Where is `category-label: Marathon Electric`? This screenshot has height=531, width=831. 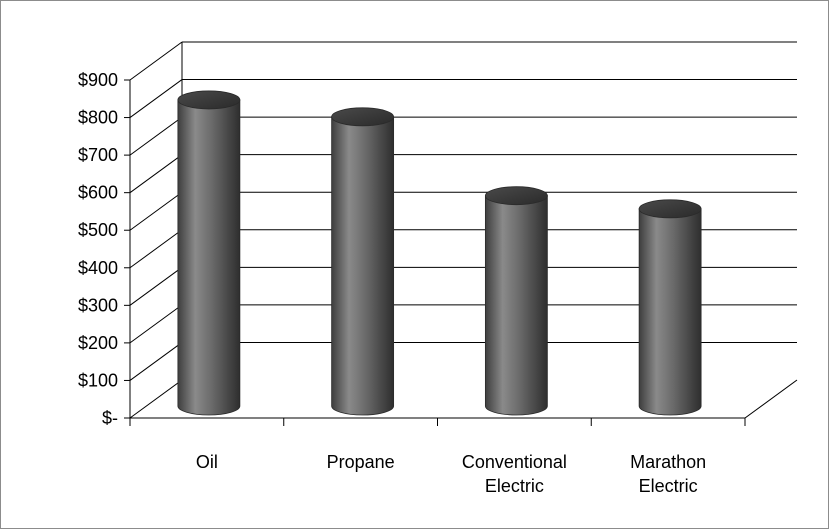
category-label: Marathon Electric is located at coordinates (668, 474).